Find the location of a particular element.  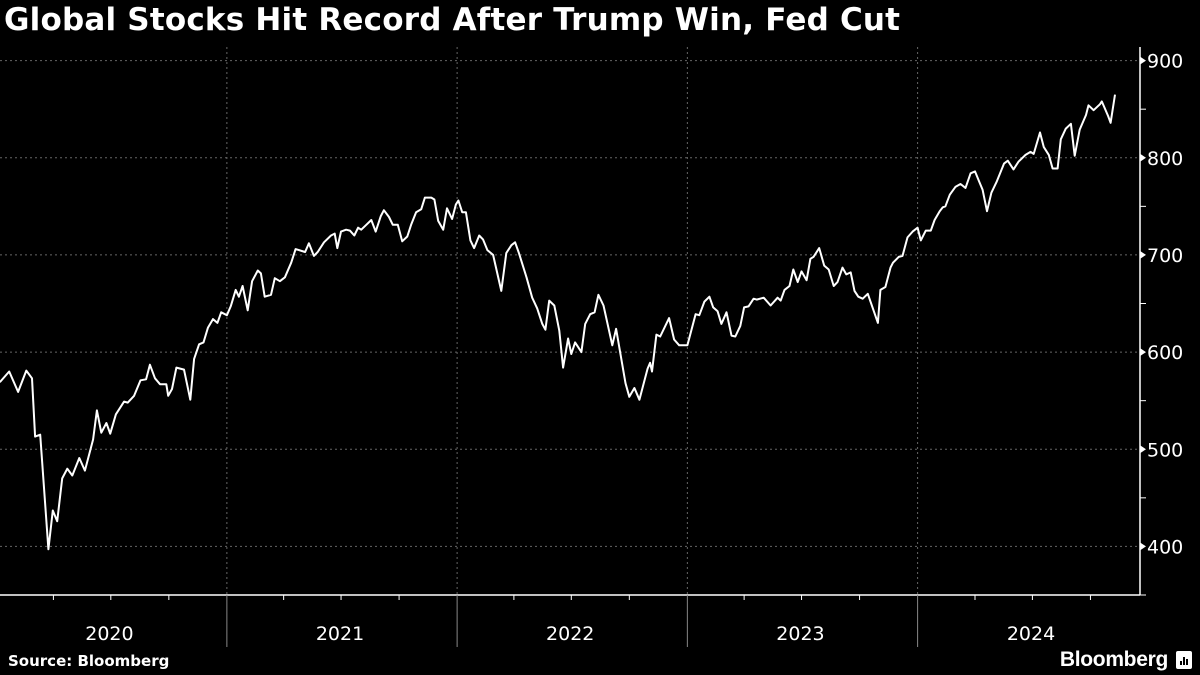

logo-text: Bloomberg is located at coordinates (1113, 659).